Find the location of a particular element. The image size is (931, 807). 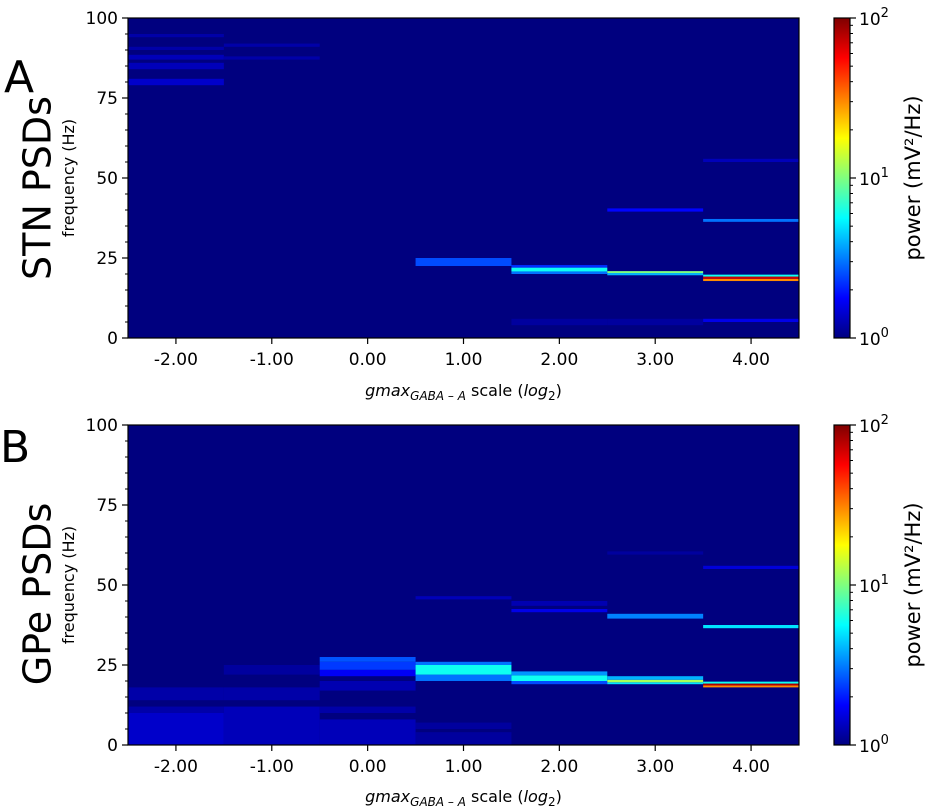

panel-title: STN PSDs is located at coordinates (38, 188).